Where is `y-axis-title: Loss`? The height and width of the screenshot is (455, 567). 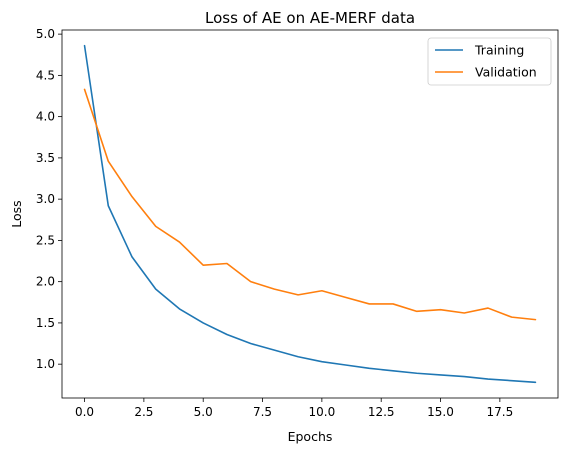 y-axis-title: Loss is located at coordinates (16, 213).